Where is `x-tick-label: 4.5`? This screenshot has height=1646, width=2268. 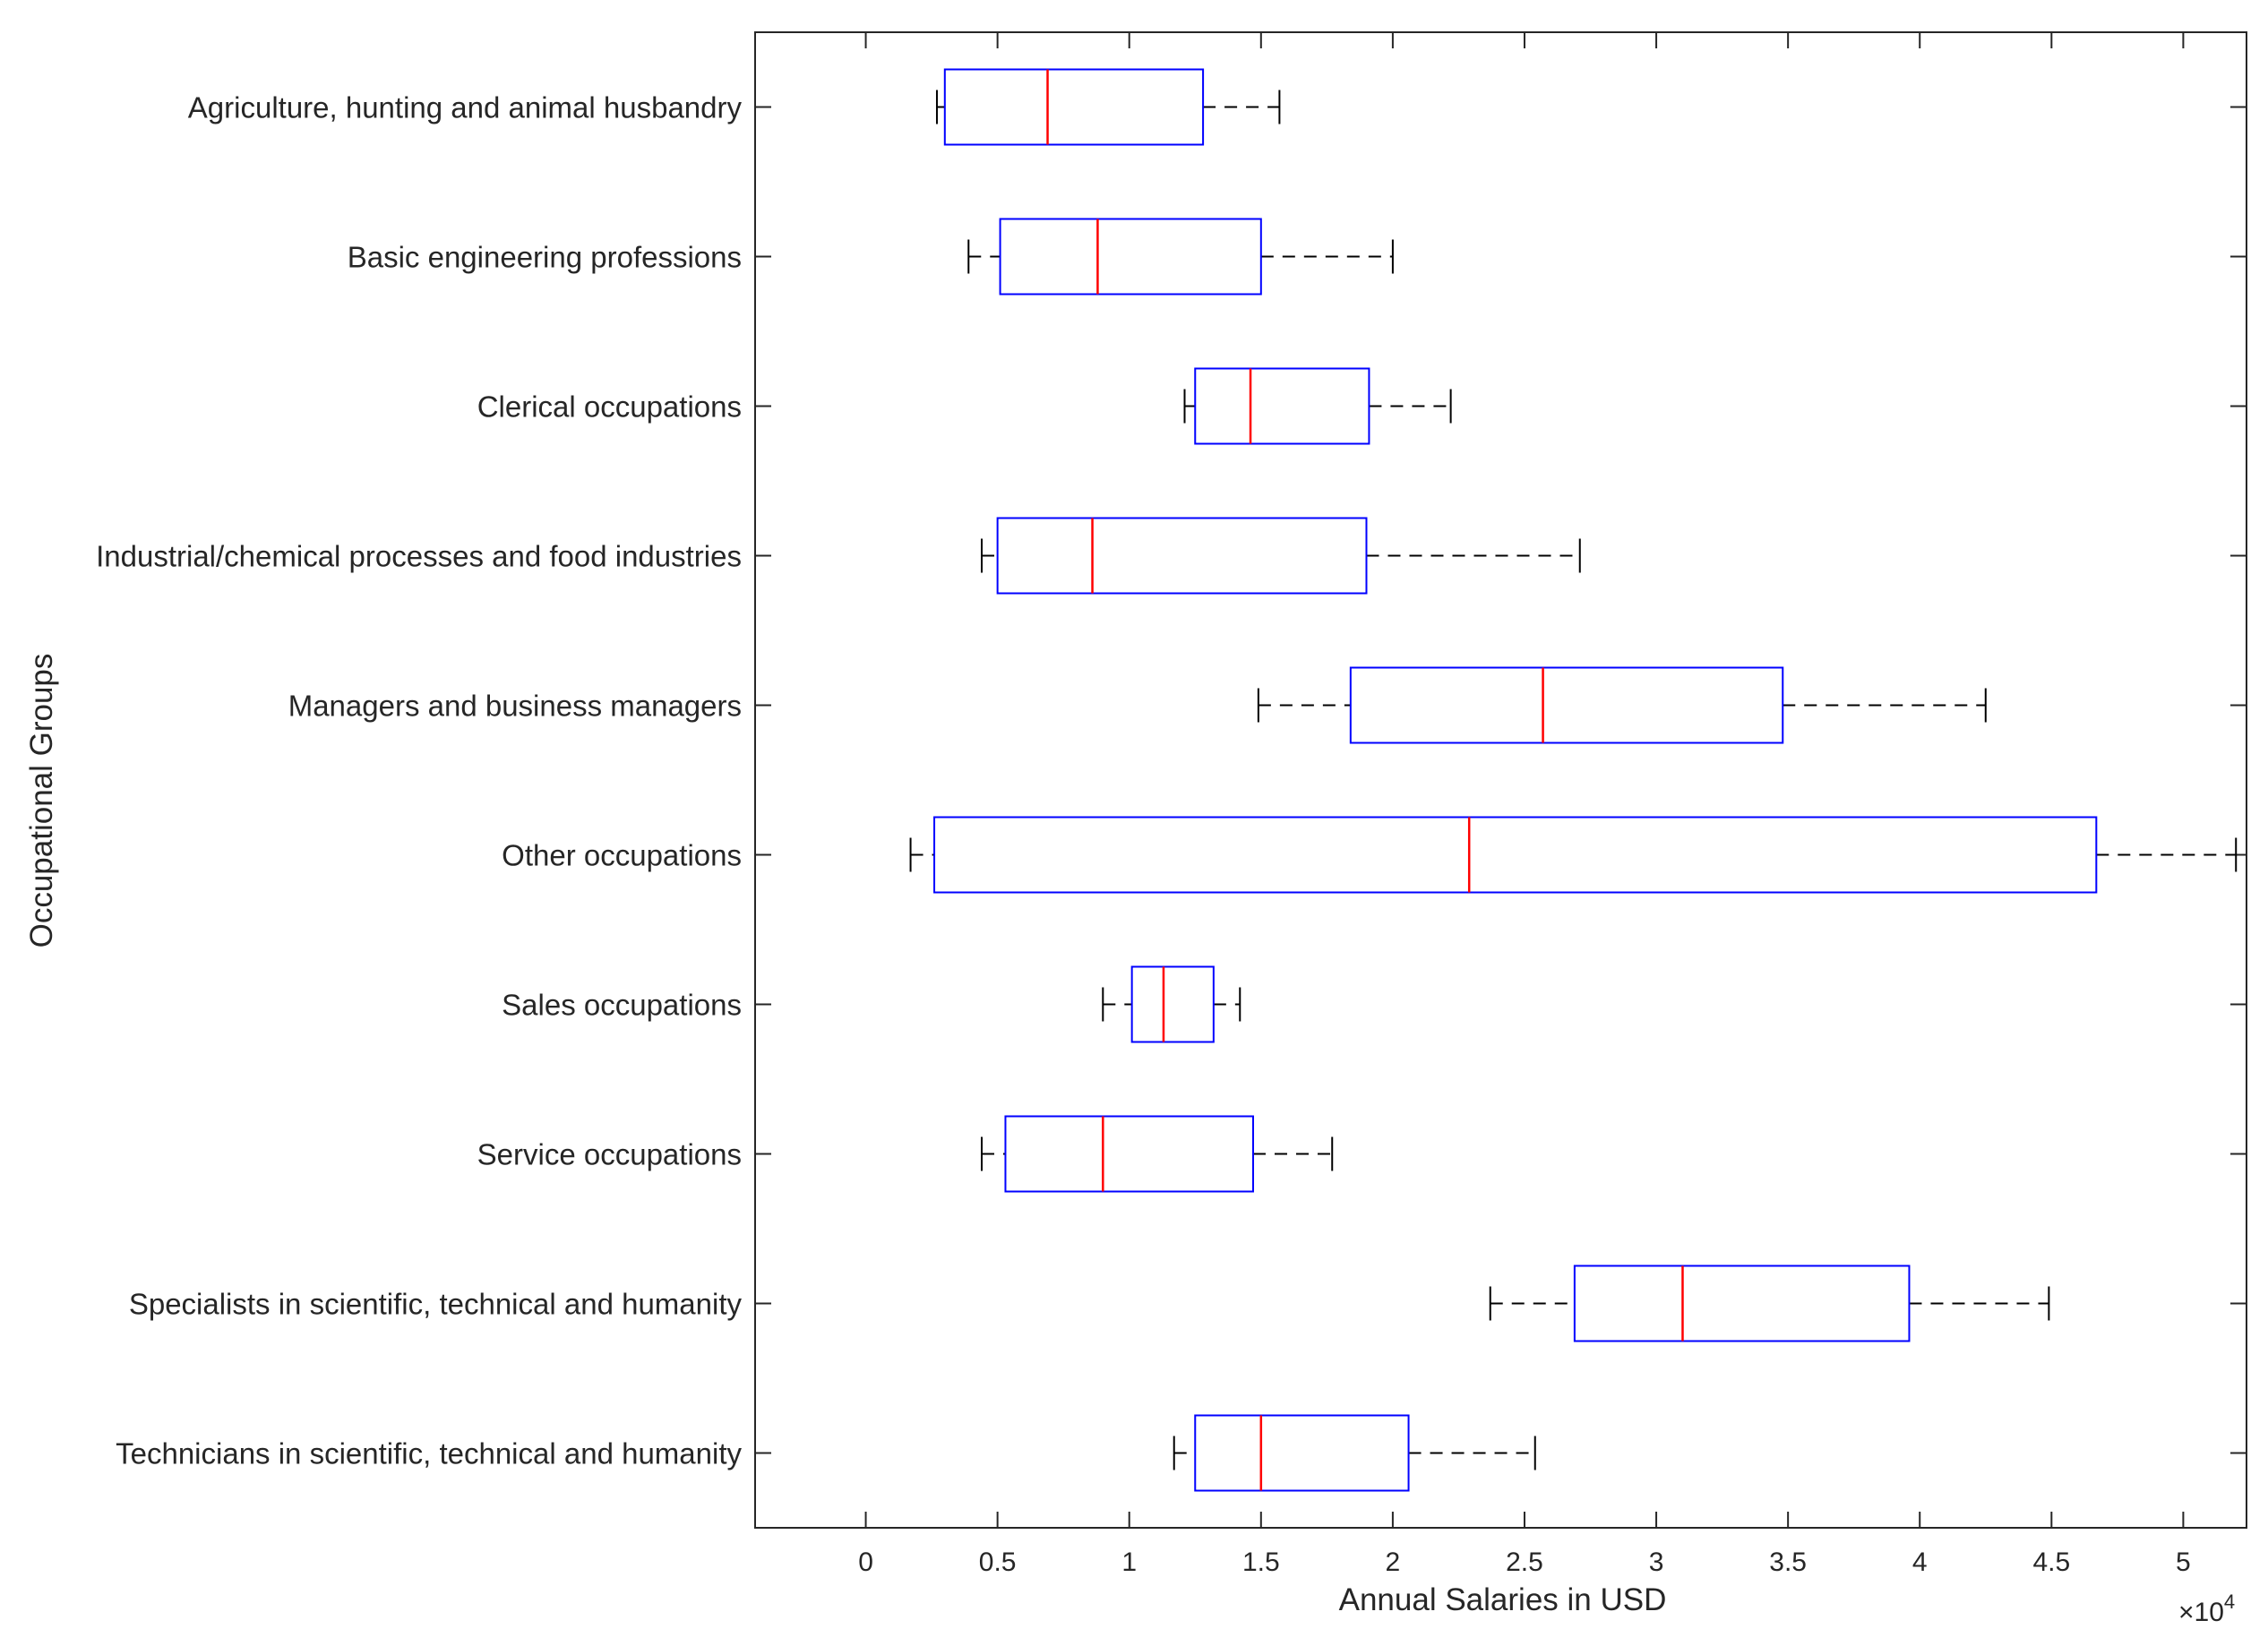
x-tick-label: 4.5 is located at coordinates (2051, 1562).